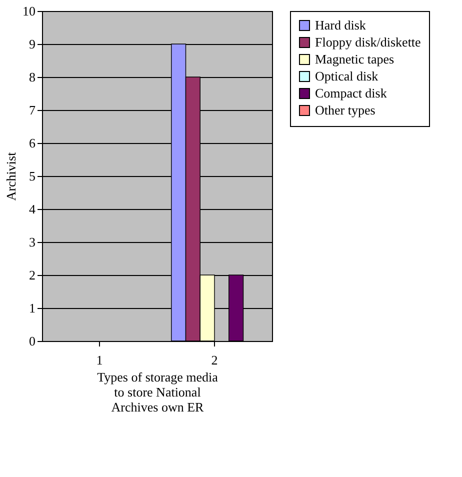  What do you see at coordinates (347, 76) in the screenshot?
I see `legend-label: Optical disk` at bounding box center [347, 76].